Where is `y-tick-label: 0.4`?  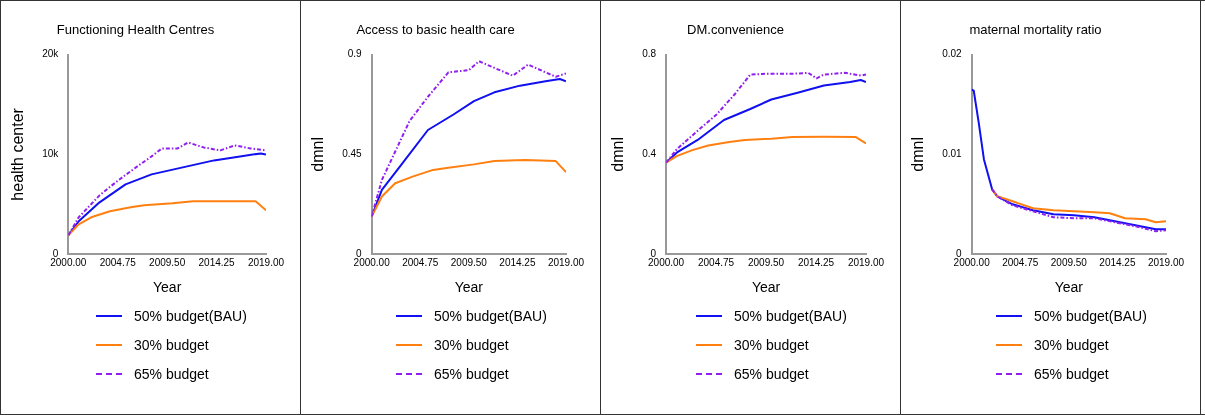
y-tick-label: 0.4 is located at coordinates (649, 154).